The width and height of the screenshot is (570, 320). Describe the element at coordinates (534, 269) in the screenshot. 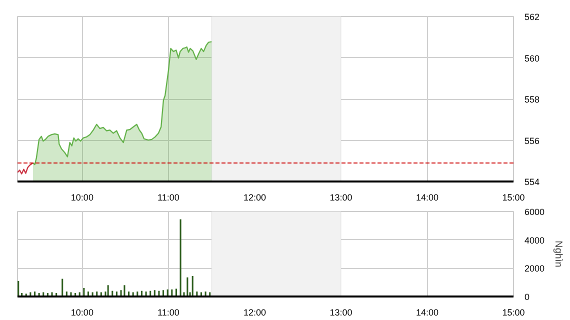

I see `y-tick-label: 2000` at that location.